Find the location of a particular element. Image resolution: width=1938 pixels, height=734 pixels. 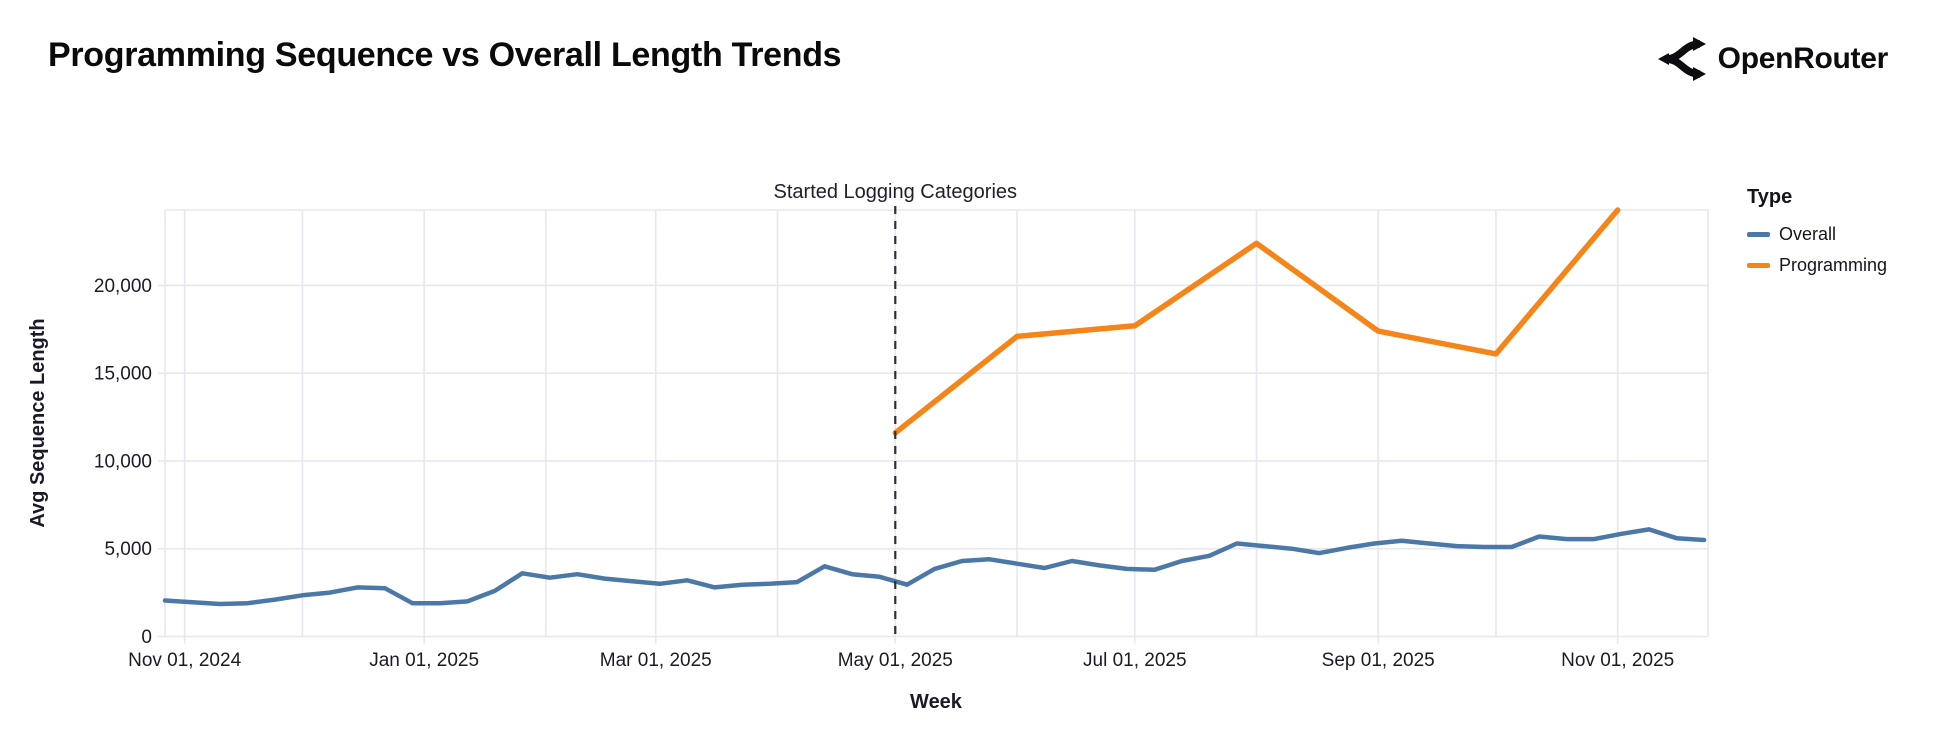

y-tick-label: 20,000 is located at coordinates (123, 286).